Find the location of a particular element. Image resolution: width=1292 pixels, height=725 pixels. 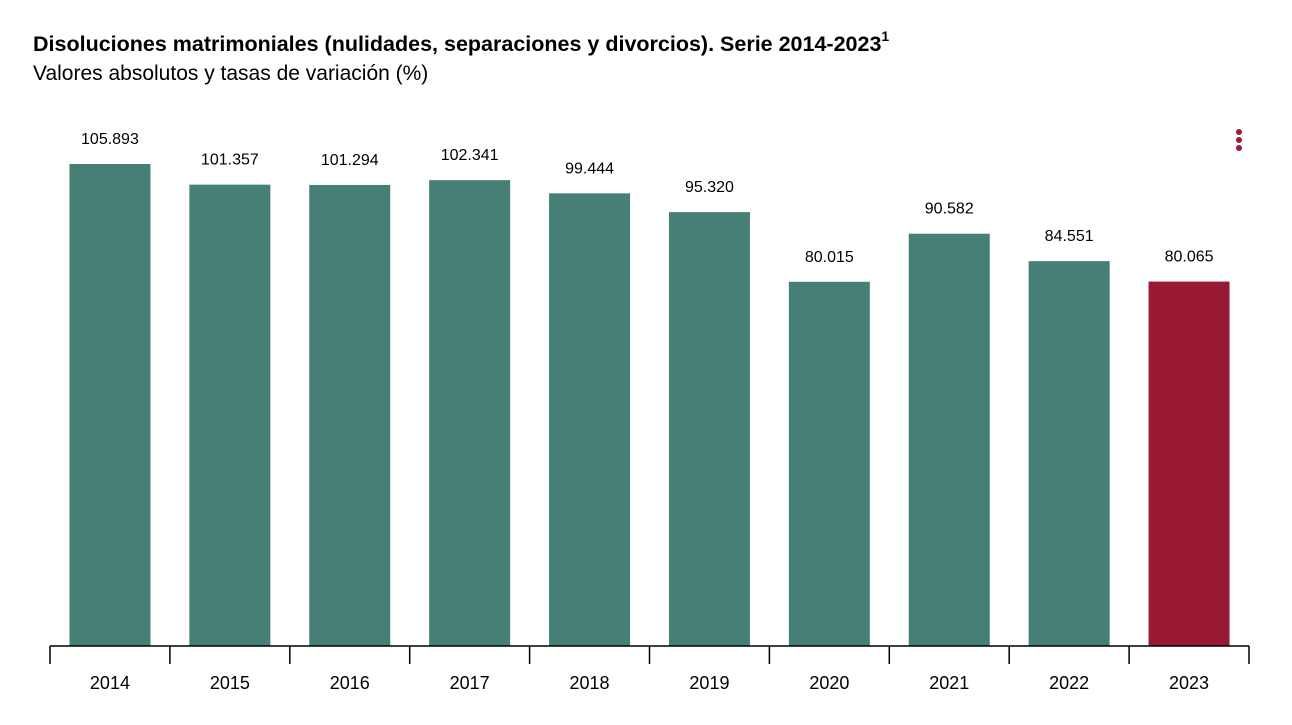

x-tick-label-2015: 2015 is located at coordinates (230, 683).